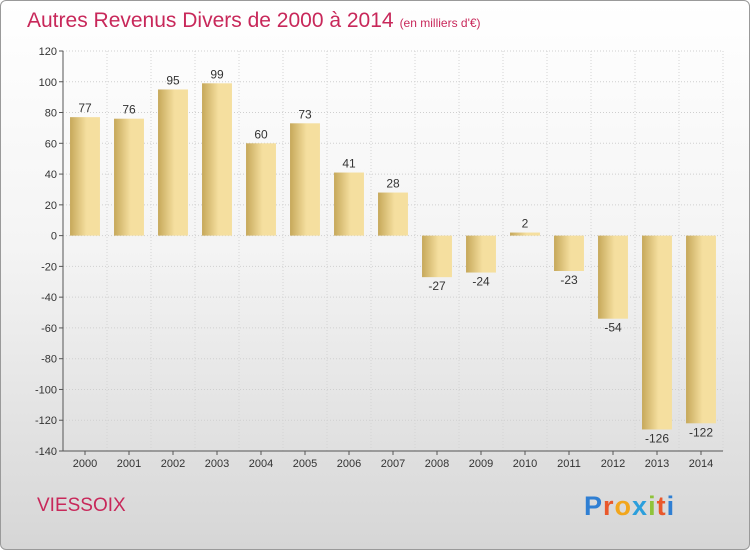  Describe the element at coordinates (393, 184) in the screenshot. I see `data-label: 28` at that location.